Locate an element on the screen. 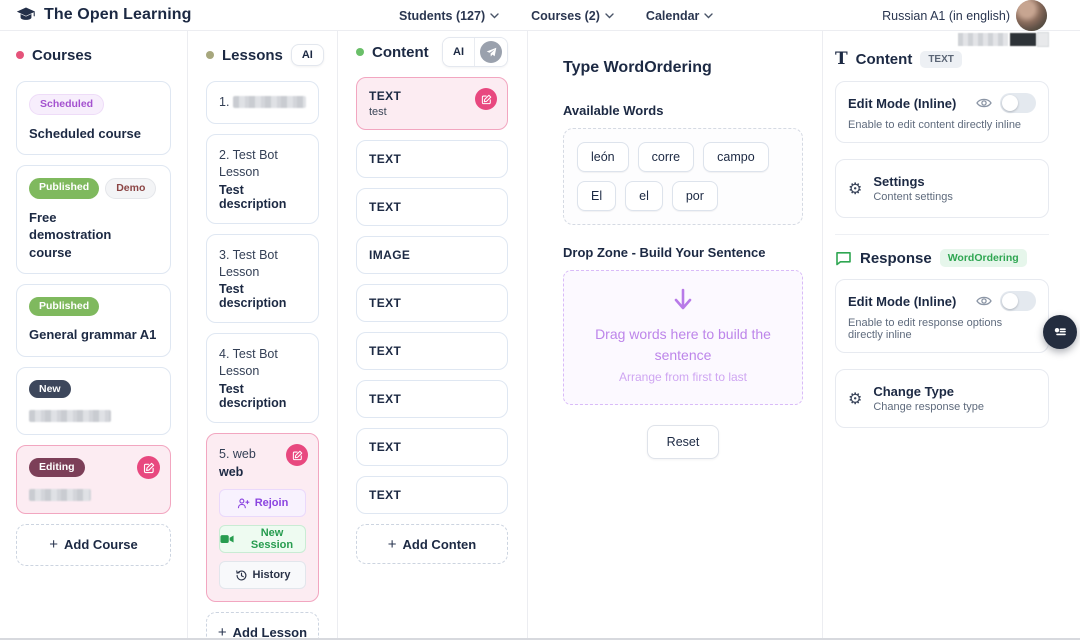 Image resolution: width=1080 pixels, height=640 pixels. lesson-card-2: 2. Test Bot Lesson Test description is located at coordinates (262, 178).